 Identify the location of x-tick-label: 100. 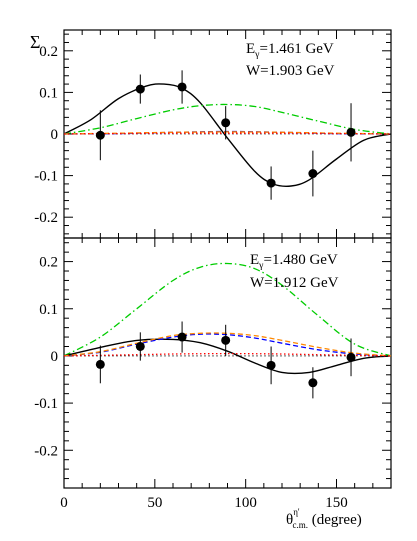
(245, 503).